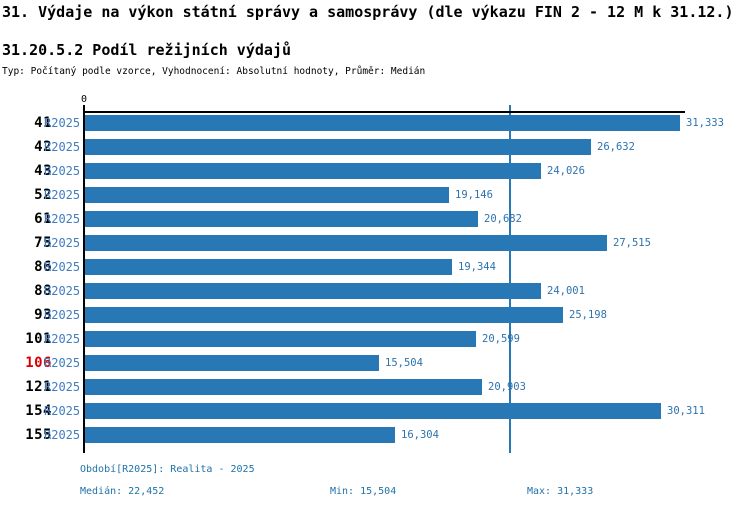 This screenshot has width=750, height=510. I want to click on bar-value-label: 20,903, so click(507, 387).